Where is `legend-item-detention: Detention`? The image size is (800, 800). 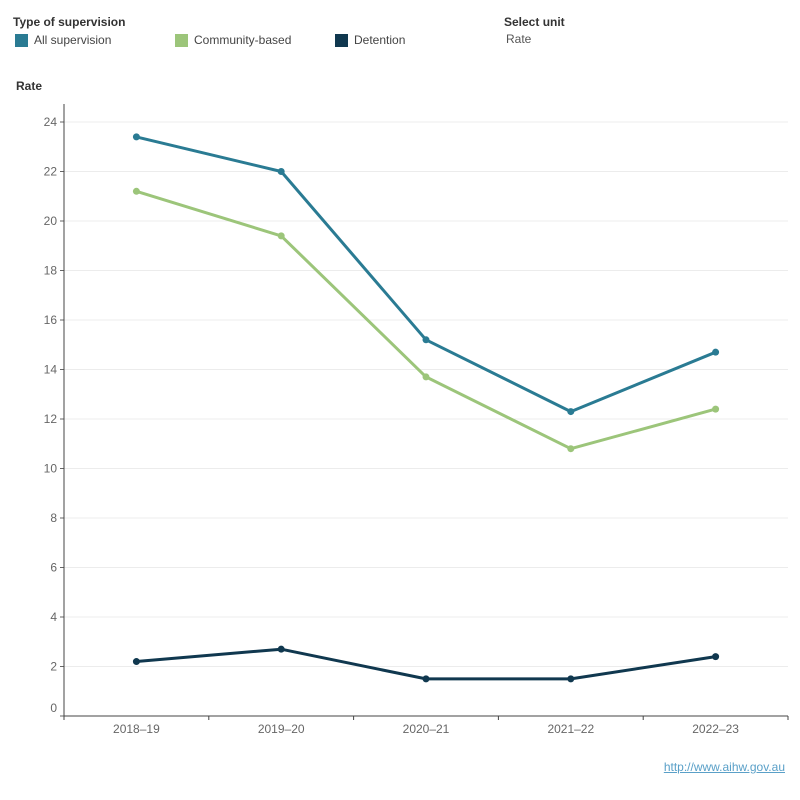
legend-item-detention: Detention is located at coordinates (370, 40).